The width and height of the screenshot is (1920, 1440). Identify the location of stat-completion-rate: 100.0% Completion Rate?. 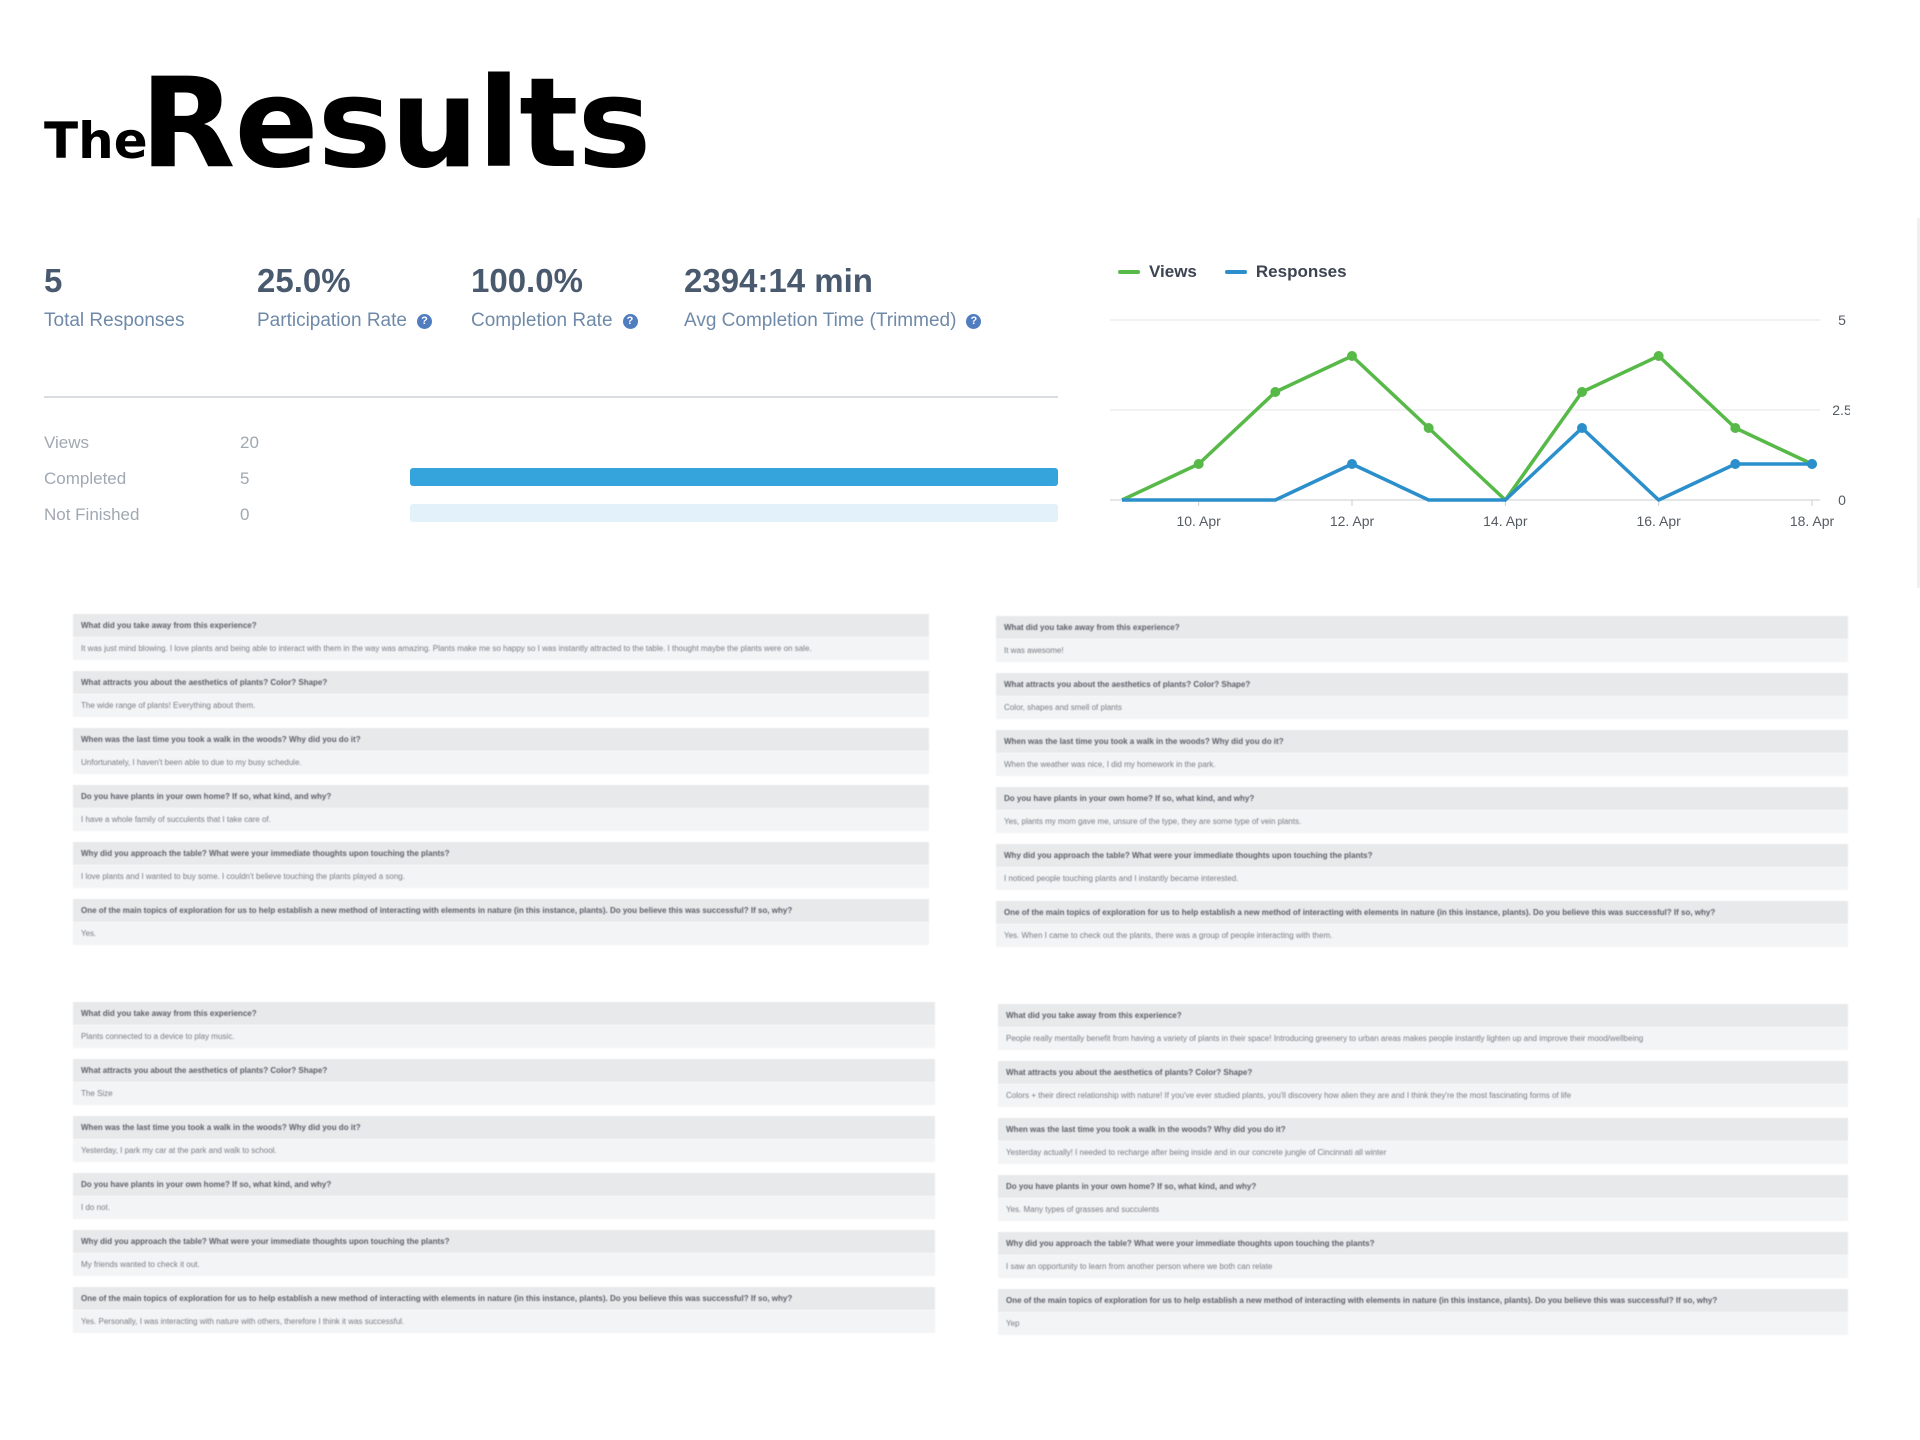
(554, 297).